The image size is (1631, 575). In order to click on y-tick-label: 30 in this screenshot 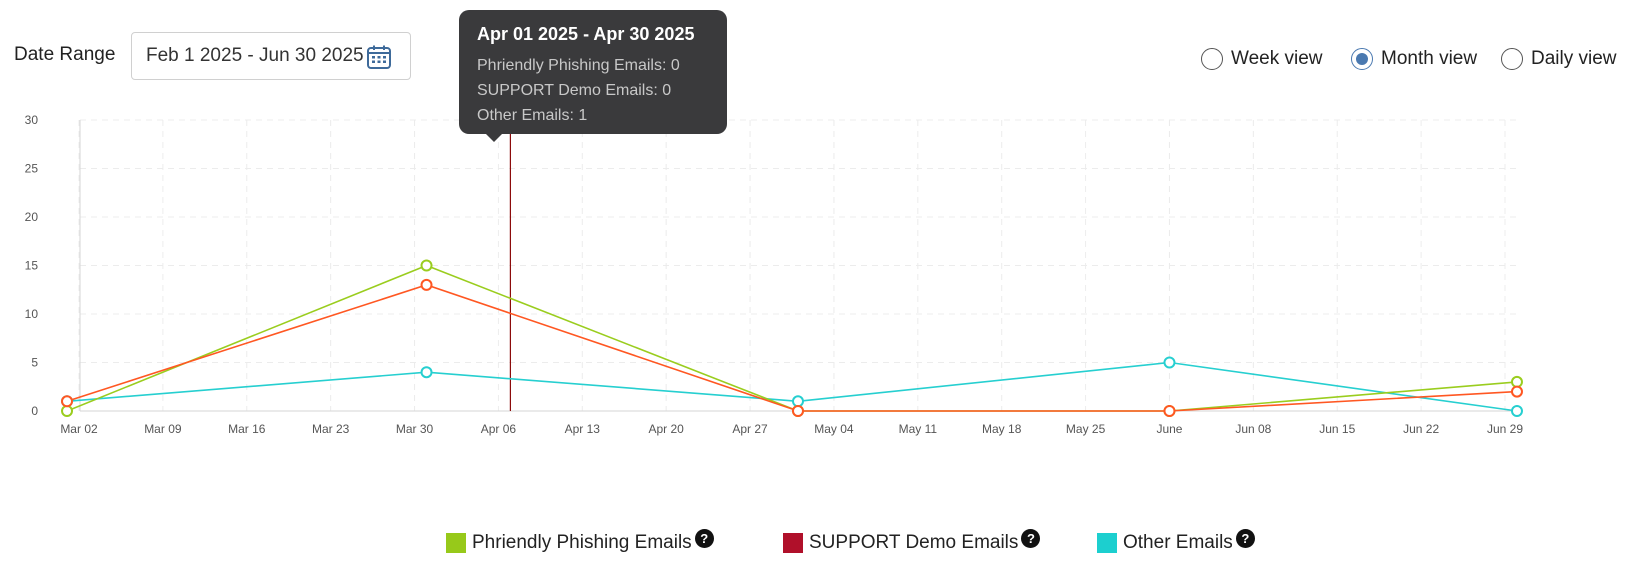, I will do `click(32, 120)`.